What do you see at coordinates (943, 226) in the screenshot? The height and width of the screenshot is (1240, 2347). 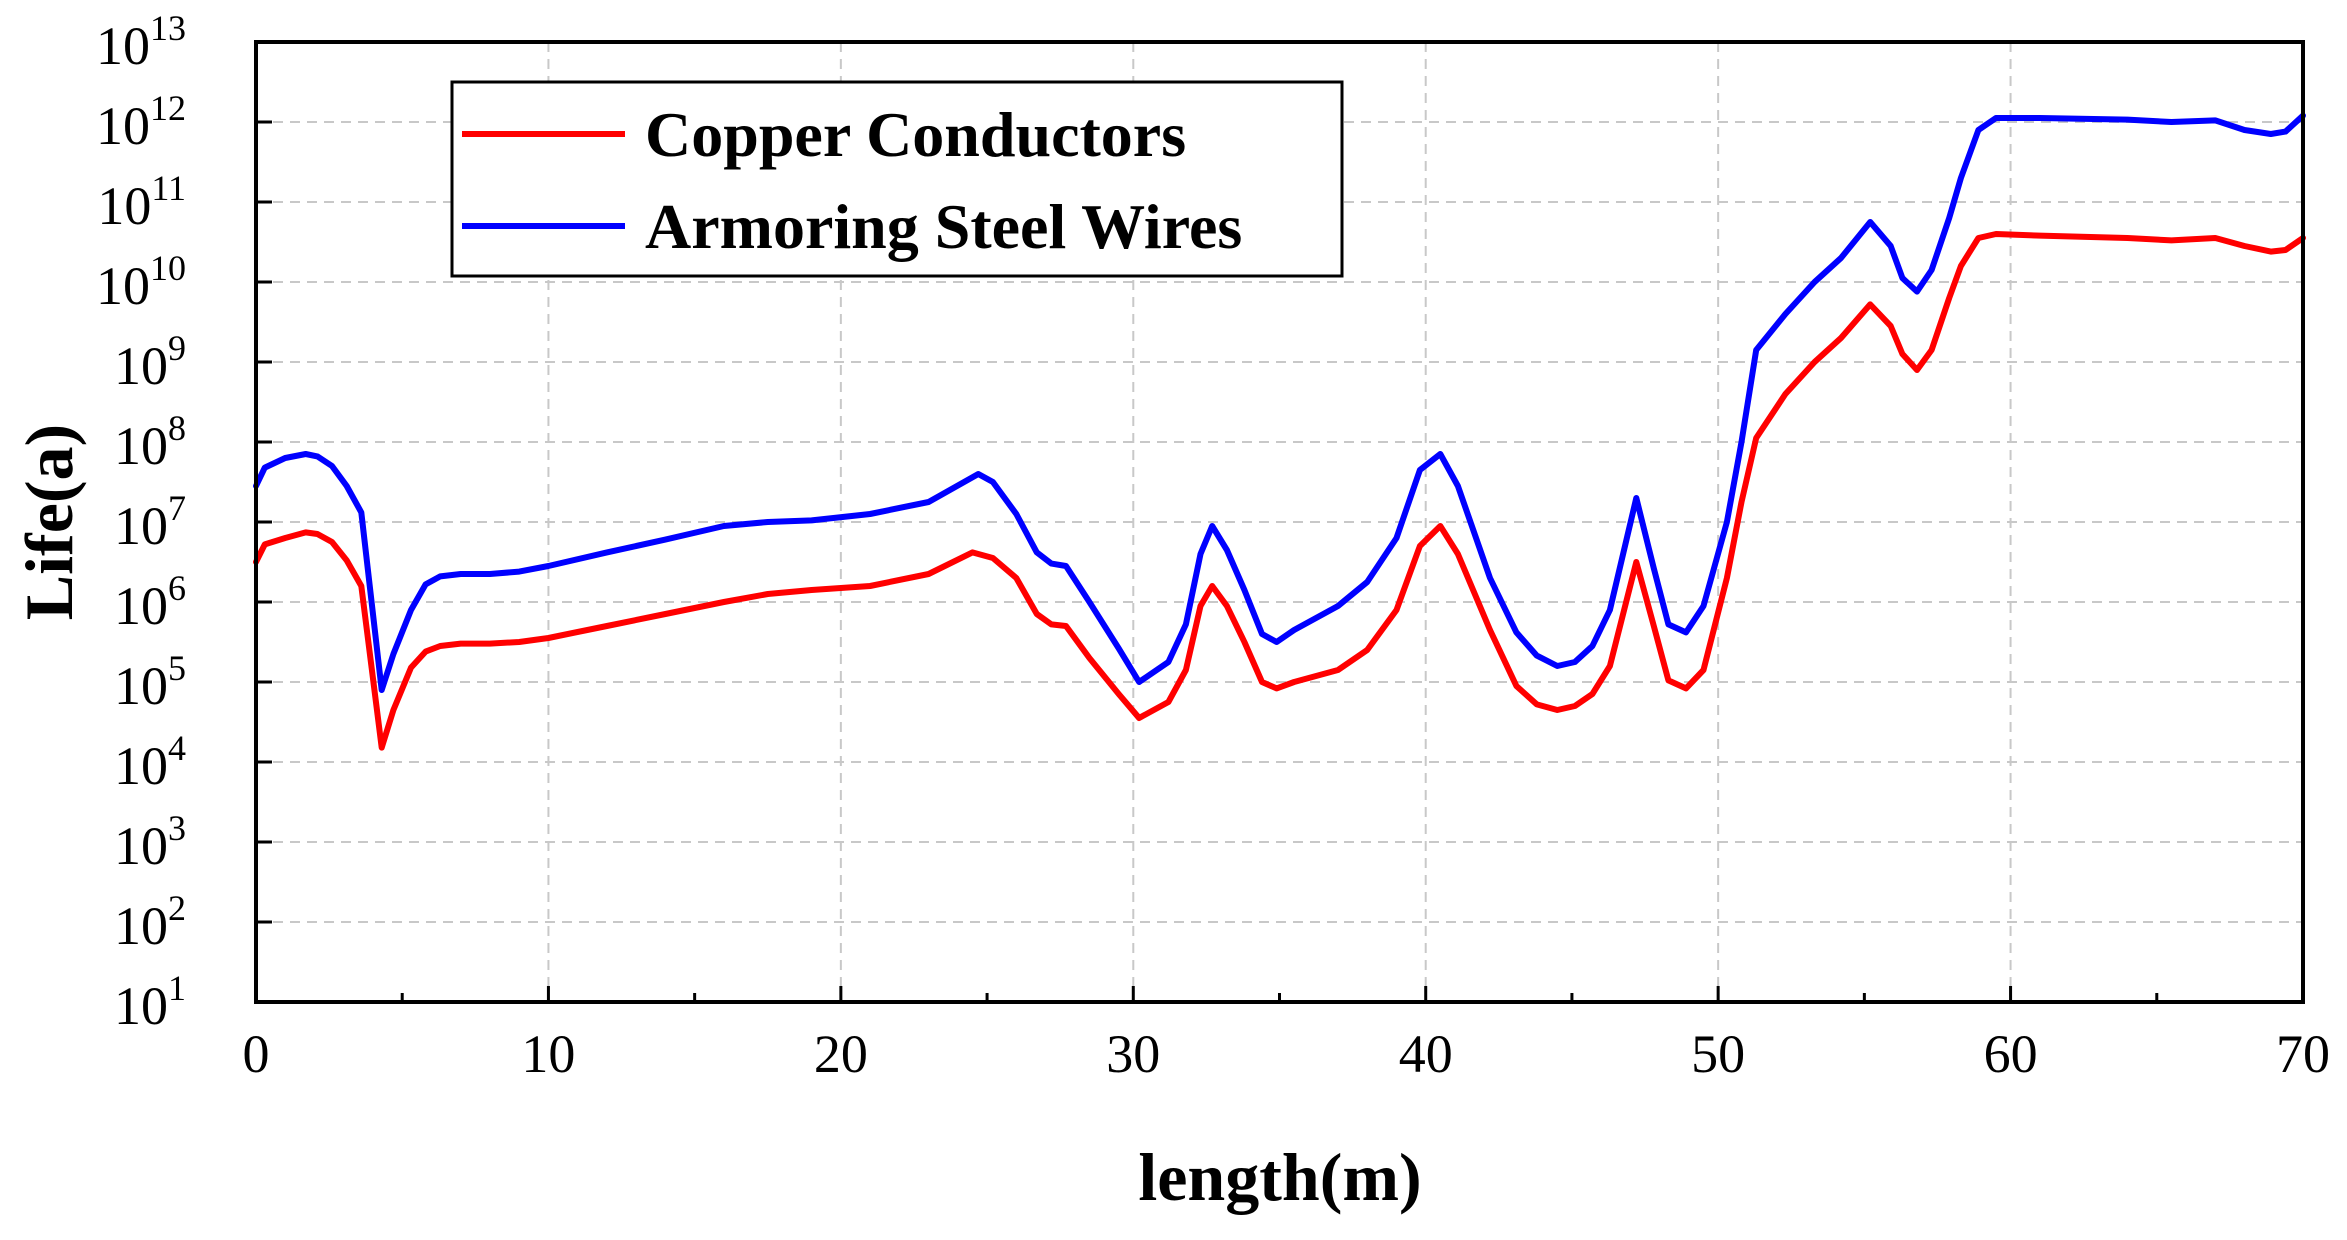 I see `legend-label-steel: Armoring Steel Wires` at bounding box center [943, 226].